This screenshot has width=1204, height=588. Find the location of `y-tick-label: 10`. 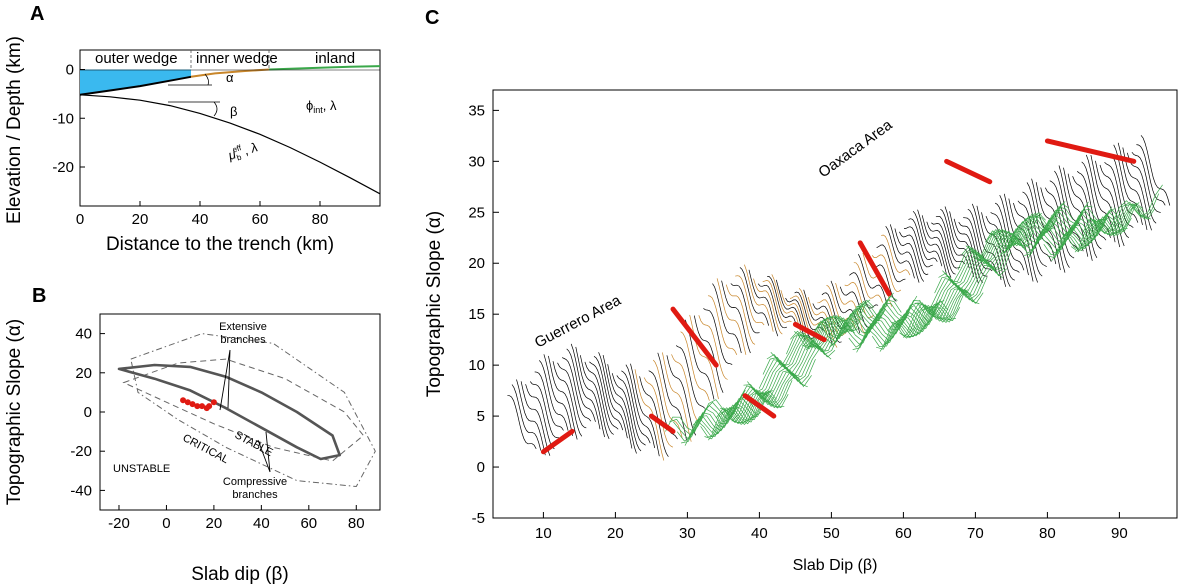

y-tick-label: 10 is located at coordinates (476, 365).